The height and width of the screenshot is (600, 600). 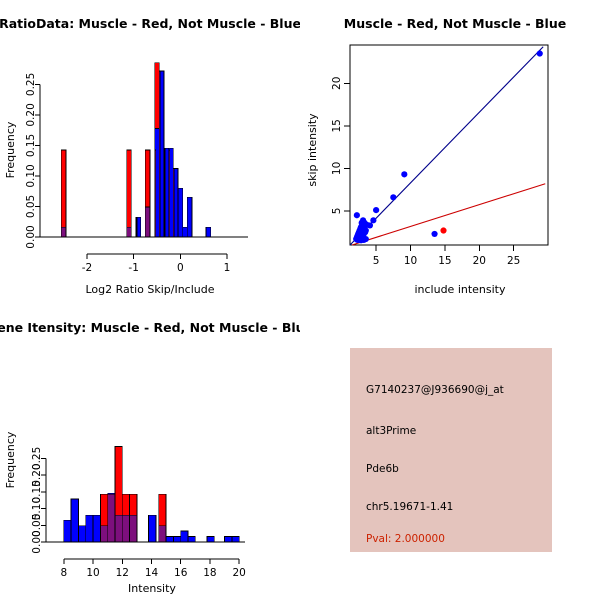 What do you see at coordinates (10, 459) in the screenshot?
I see `gene-histogram-ylabel: Frequency` at bounding box center [10, 459].